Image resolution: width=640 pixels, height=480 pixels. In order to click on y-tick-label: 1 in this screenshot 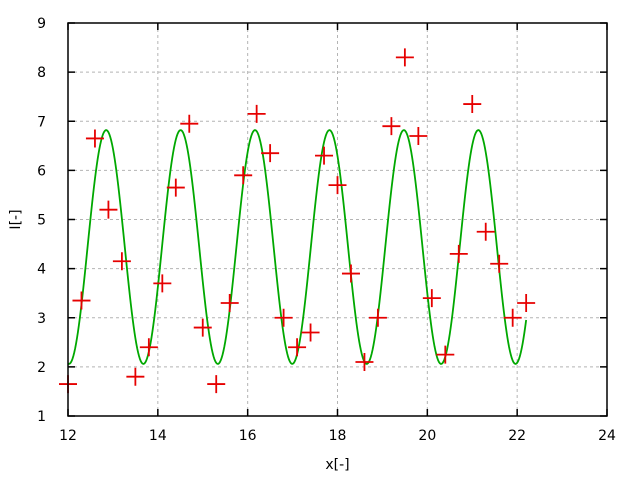, I will do `click(41, 417)`.